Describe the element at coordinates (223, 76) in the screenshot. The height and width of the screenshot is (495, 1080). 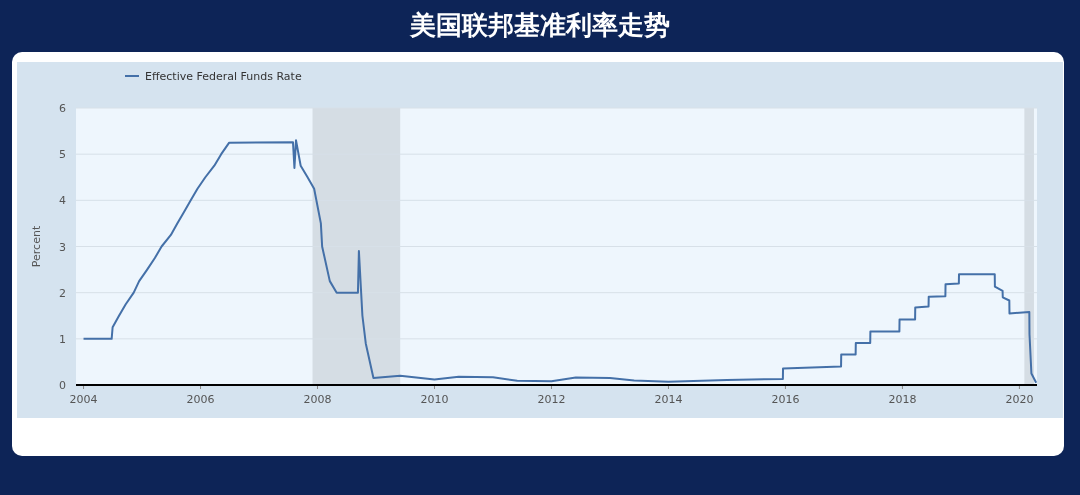
I see `legend-label: Effective Federal Funds Rate` at that location.